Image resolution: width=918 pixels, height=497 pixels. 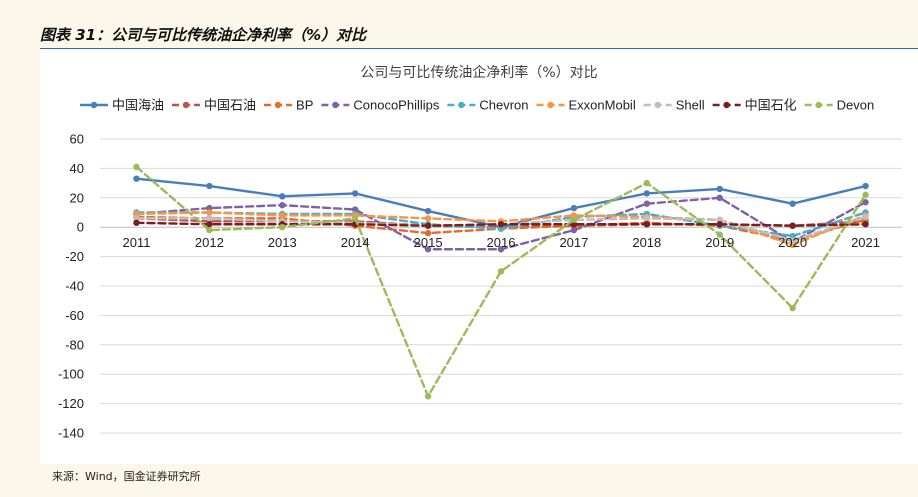 What do you see at coordinates (74, 344) in the screenshot?
I see `y-tick-label: -80` at bounding box center [74, 344].